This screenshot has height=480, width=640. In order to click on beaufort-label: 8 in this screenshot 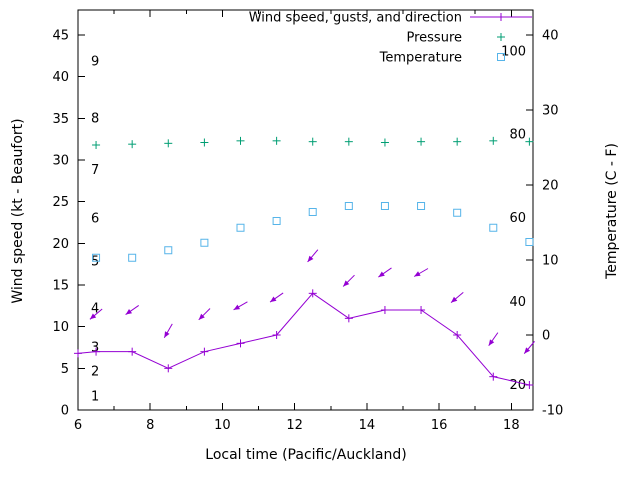, I will do `click(95, 118)`.